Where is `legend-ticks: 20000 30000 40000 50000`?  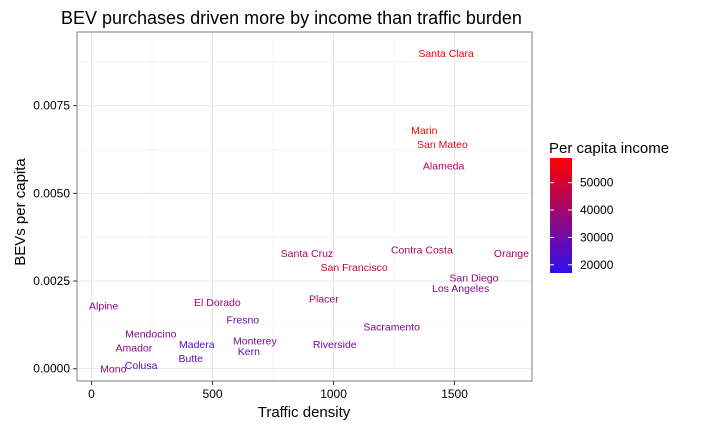 legend-ticks: 20000 30000 40000 50000 is located at coordinates (582, 224).